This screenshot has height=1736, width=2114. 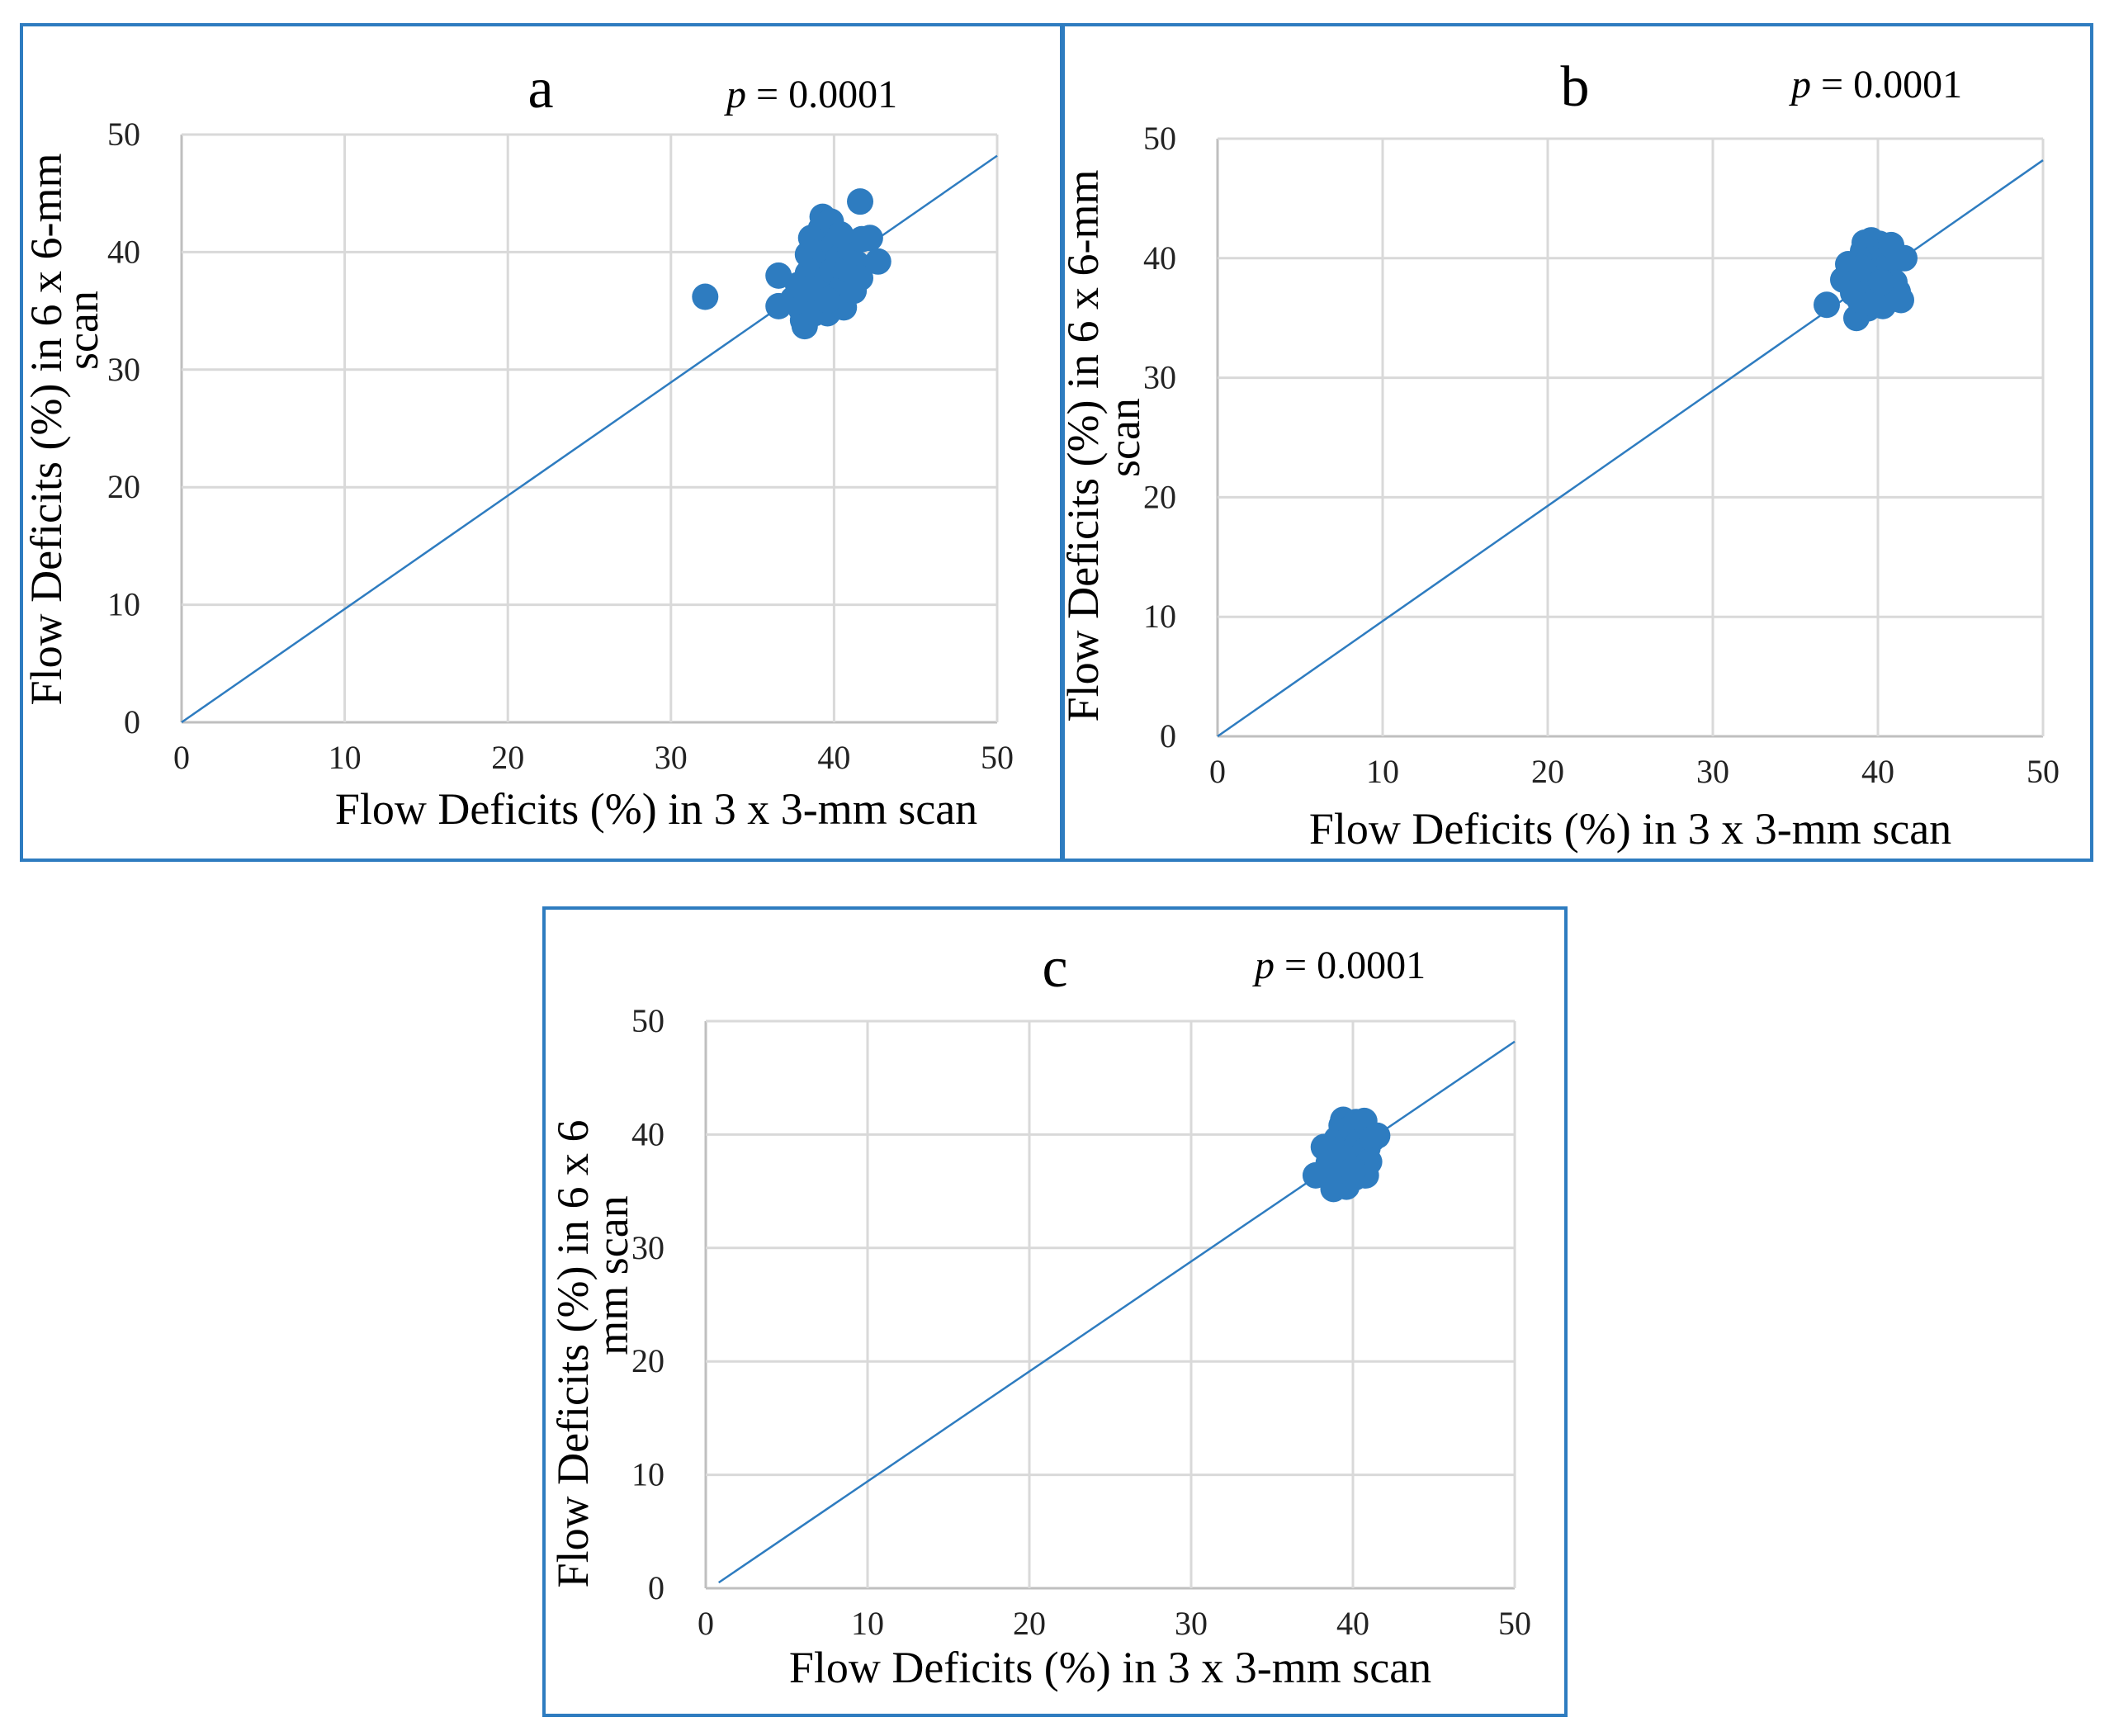 I want to click on y-axis-title-line-2: mm scan, so click(x=612, y=1275).